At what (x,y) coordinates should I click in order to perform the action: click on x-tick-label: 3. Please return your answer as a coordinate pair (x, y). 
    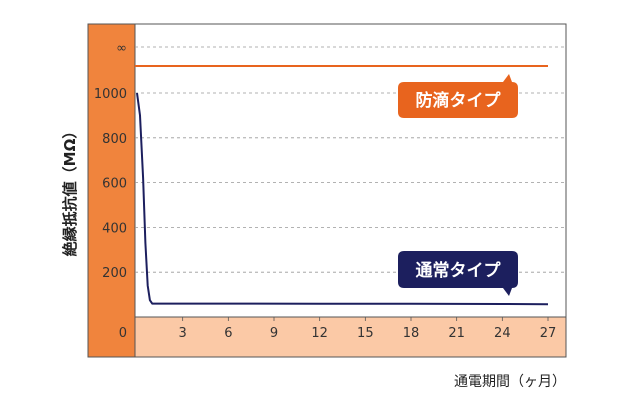
    Looking at the image, I should click on (183, 333).